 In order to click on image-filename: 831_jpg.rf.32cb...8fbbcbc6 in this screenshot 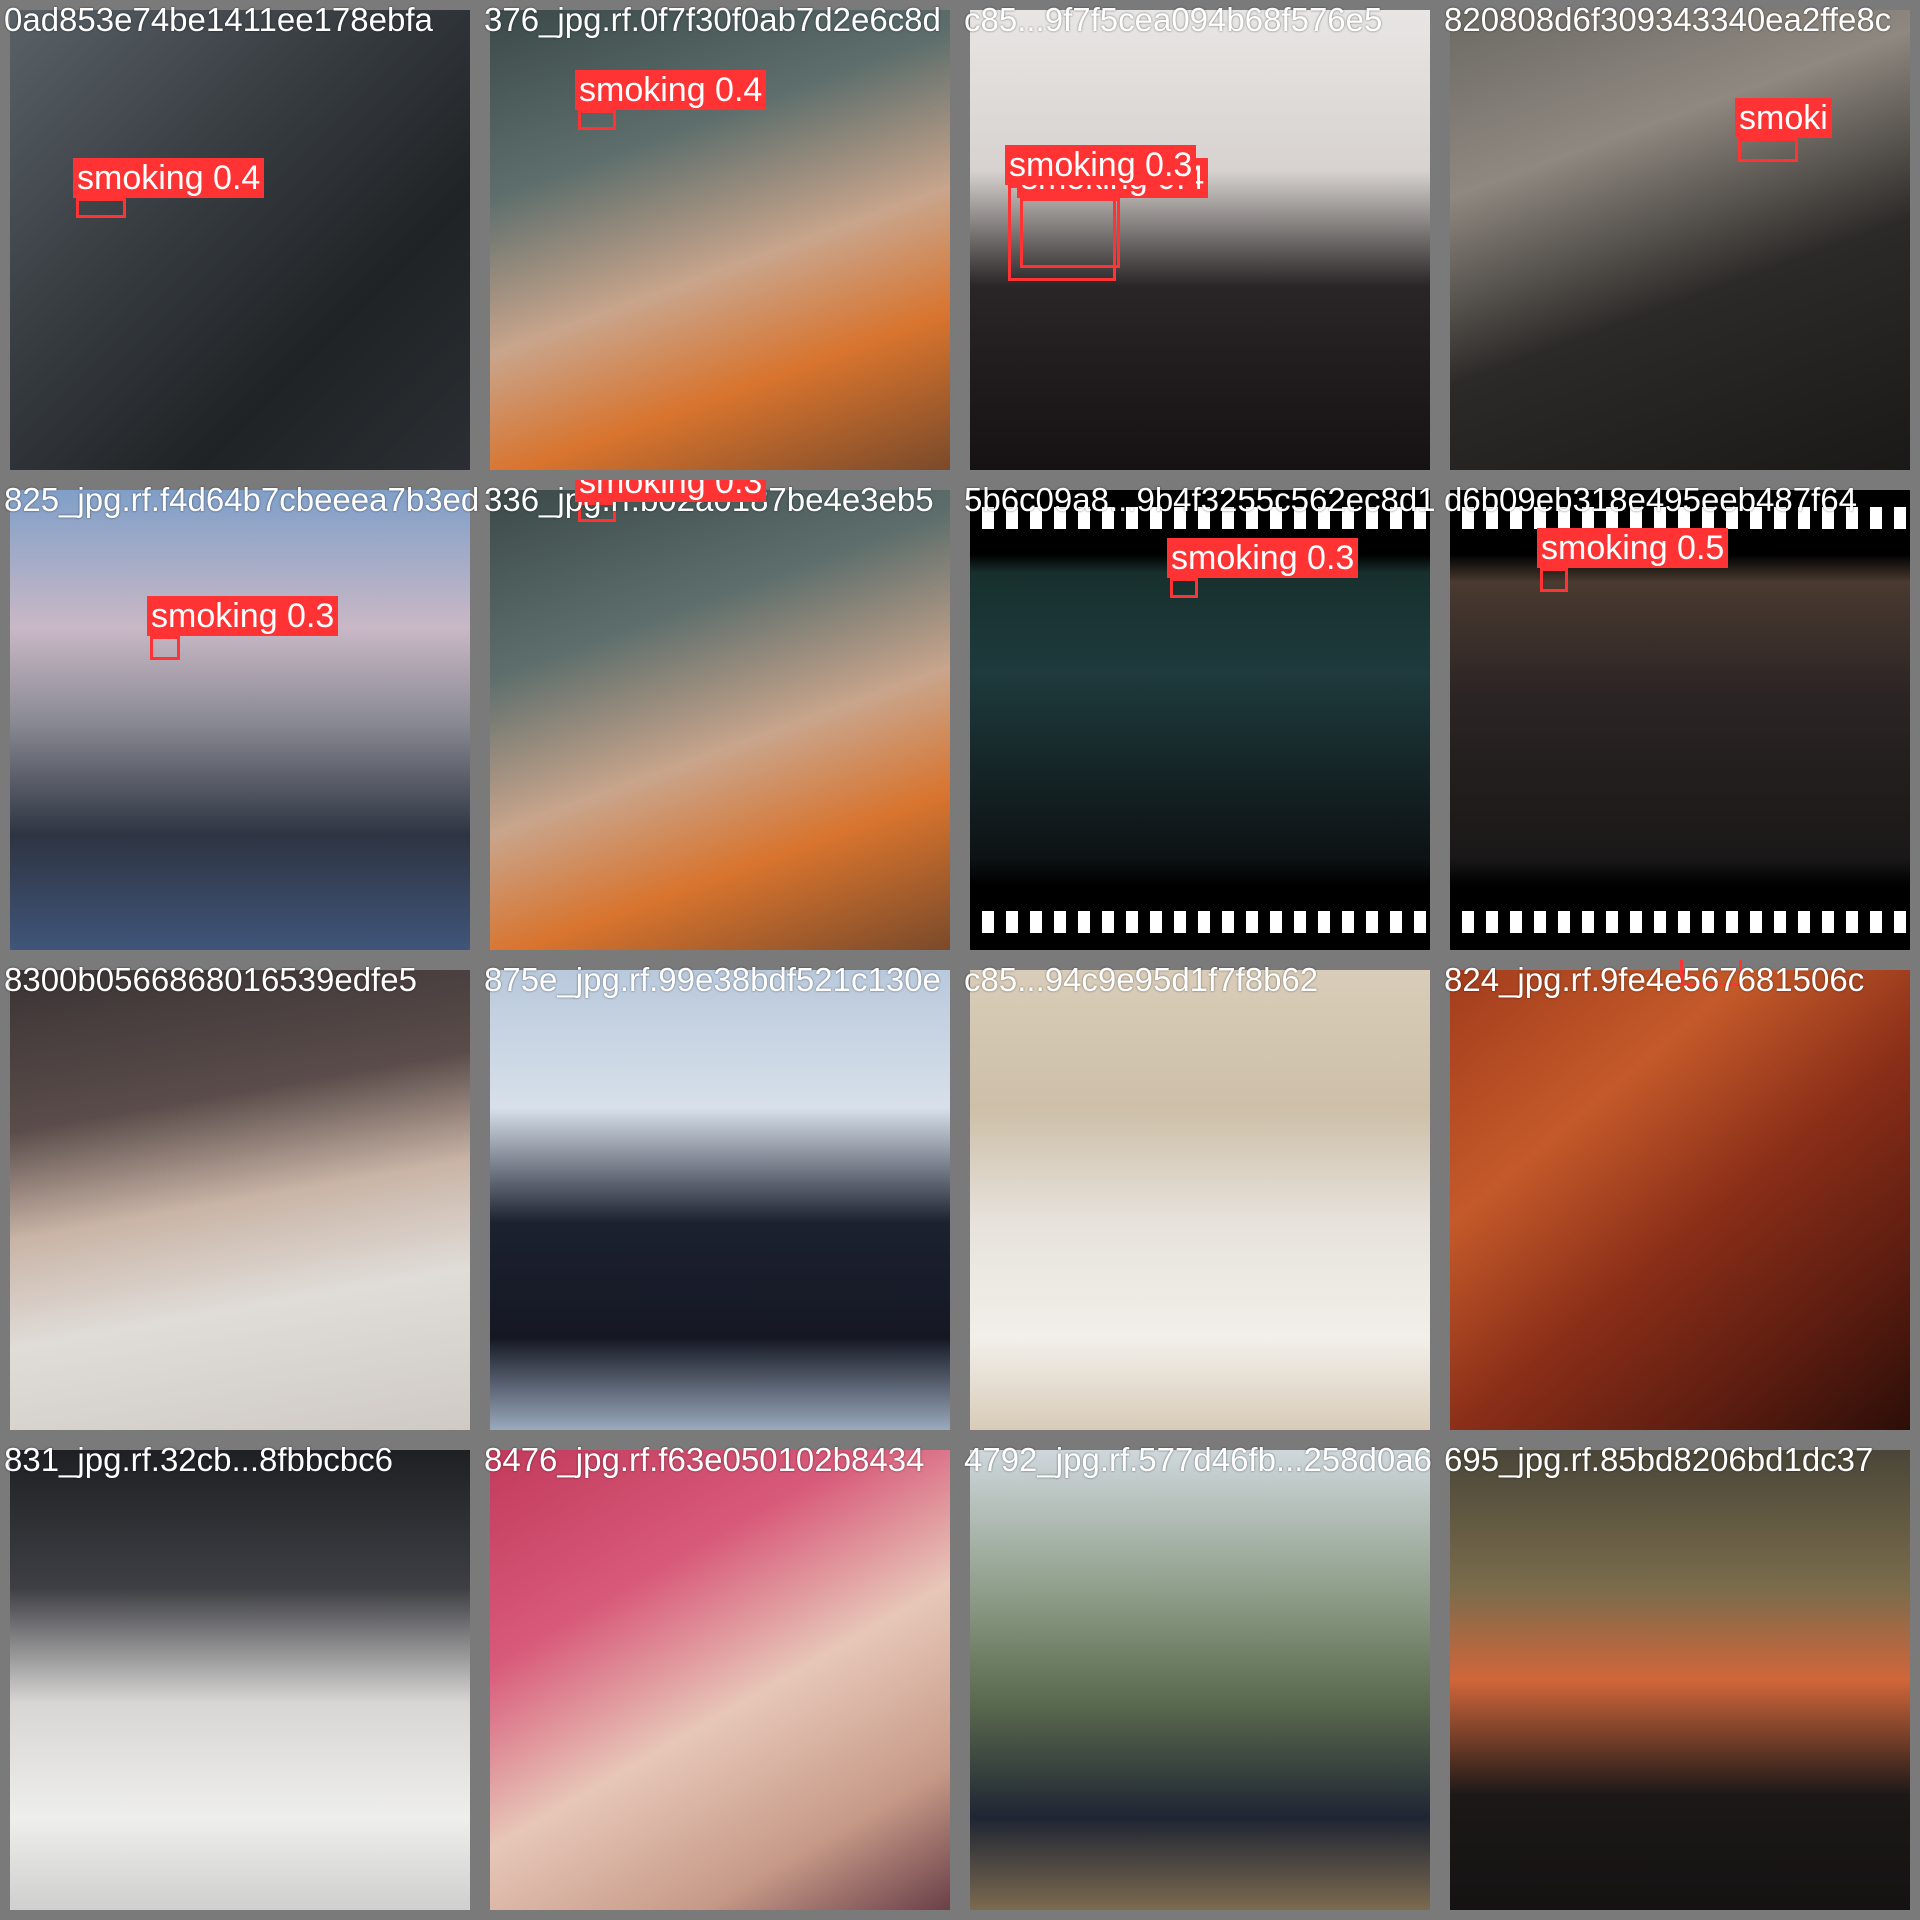, I will do `click(198, 1460)`.